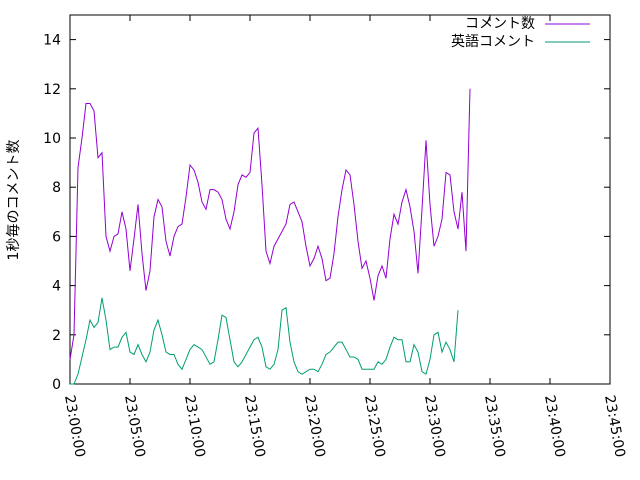  I want to click on x-tick-label: 23:20:00, so click(314, 426).